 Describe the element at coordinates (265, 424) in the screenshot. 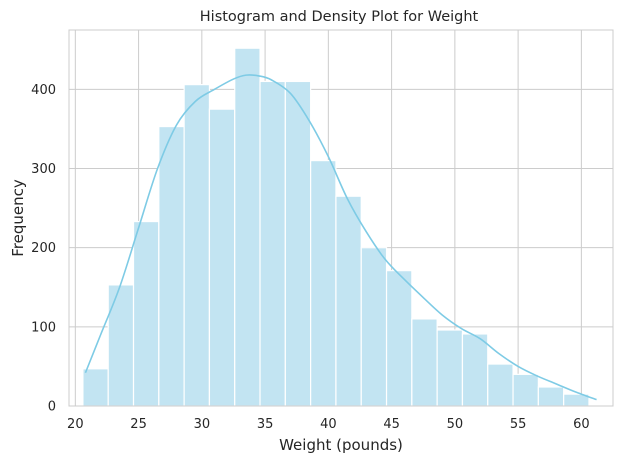

I see `x-tick-label: 35` at that location.